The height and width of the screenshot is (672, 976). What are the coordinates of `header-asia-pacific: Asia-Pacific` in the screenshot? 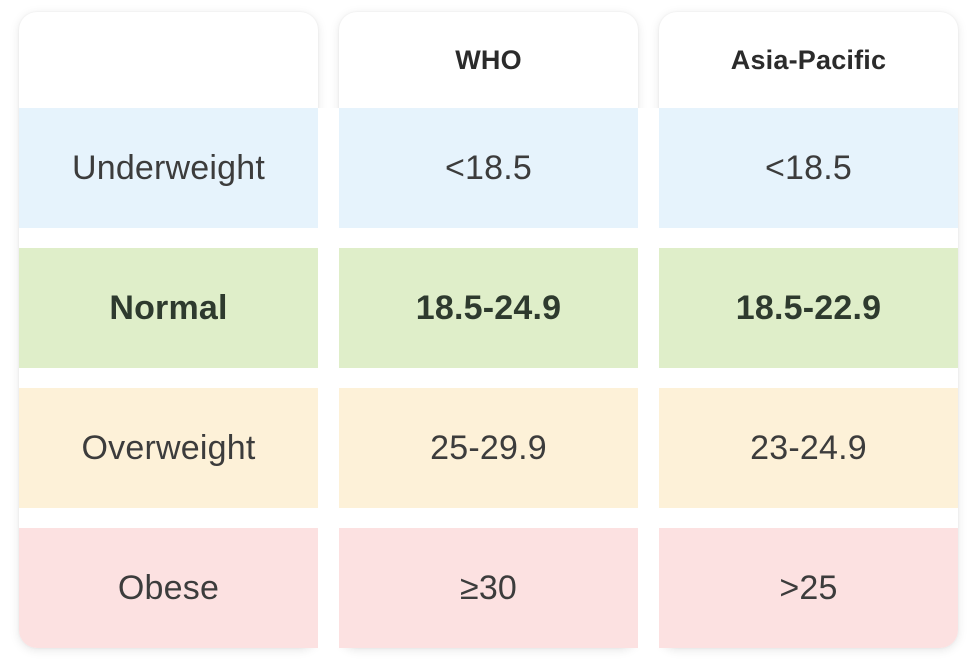 It's located at (808, 59).